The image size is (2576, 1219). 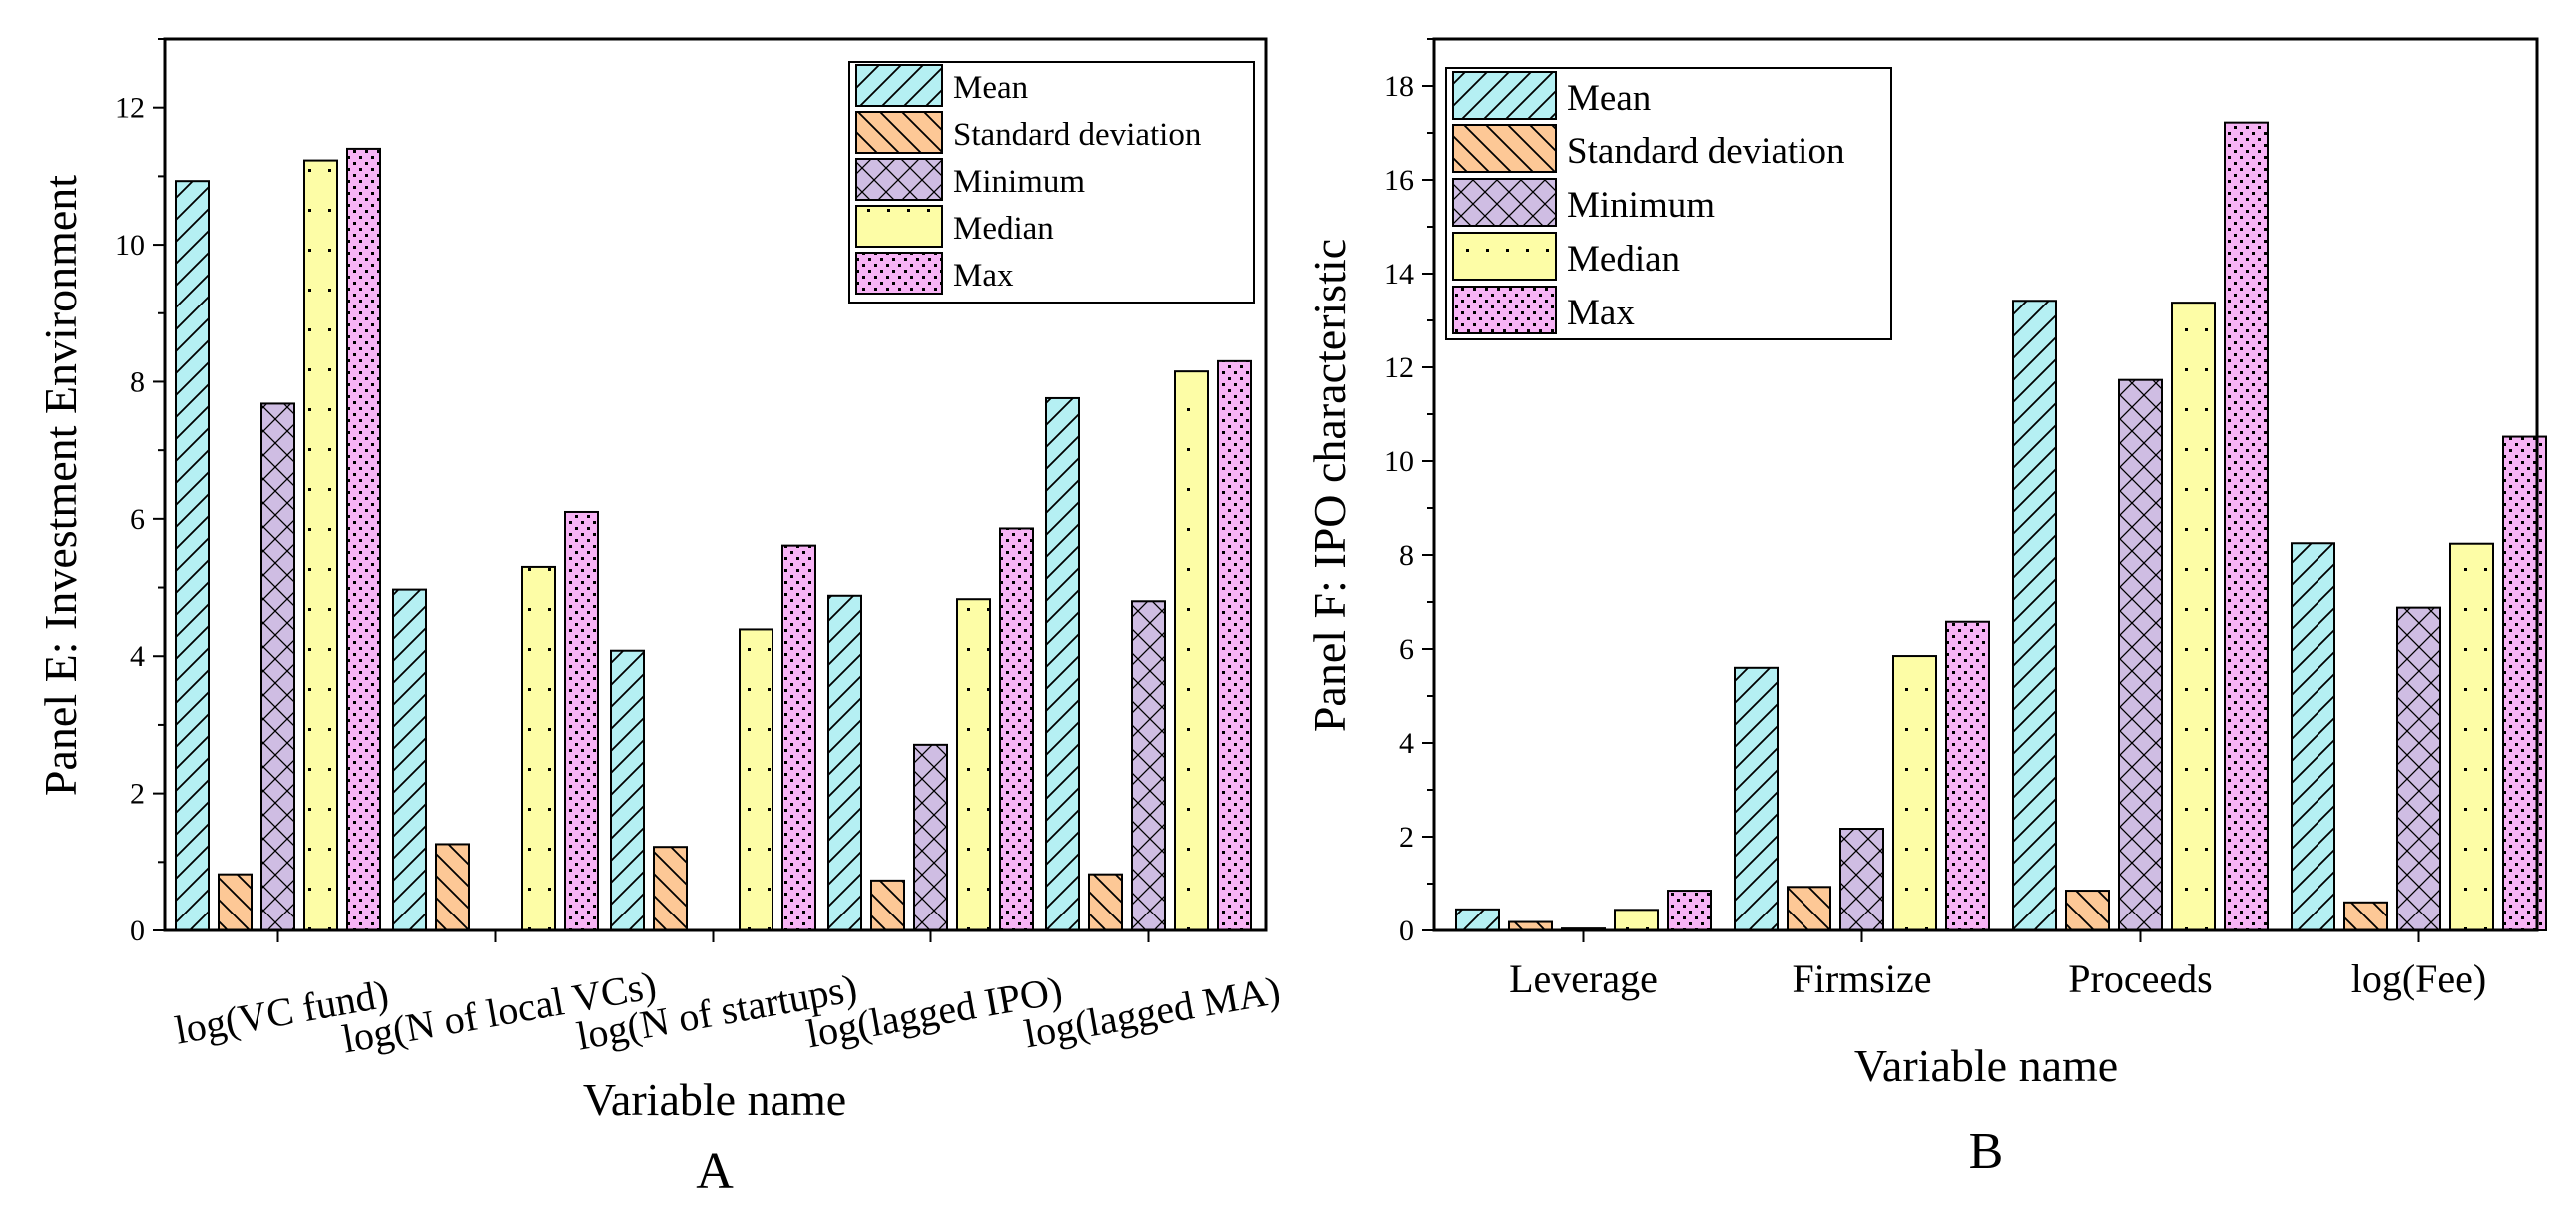 What do you see at coordinates (2419, 979) in the screenshot?
I see `panel-b-x-tick-label: log(Fee)` at bounding box center [2419, 979].